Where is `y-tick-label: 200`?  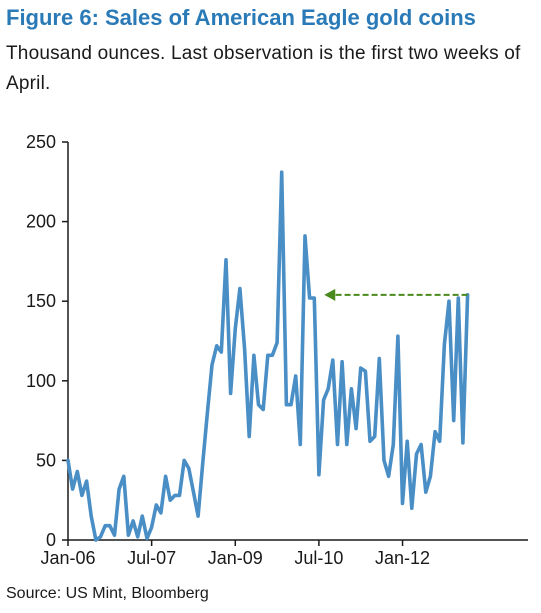 y-tick-label: 200 is located at coordinates (41, 222).